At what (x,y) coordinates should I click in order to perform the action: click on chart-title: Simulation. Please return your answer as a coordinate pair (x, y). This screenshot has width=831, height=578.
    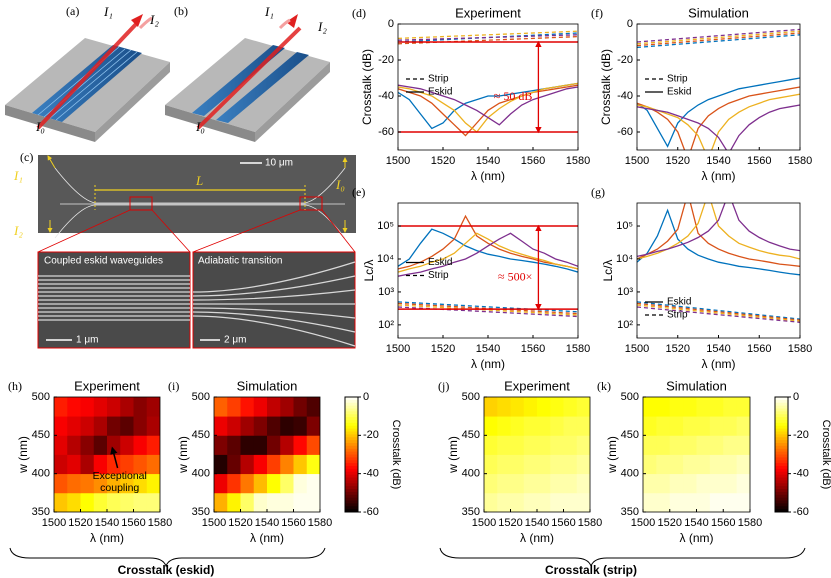
    Looking at the image, I should click on (696, 385).